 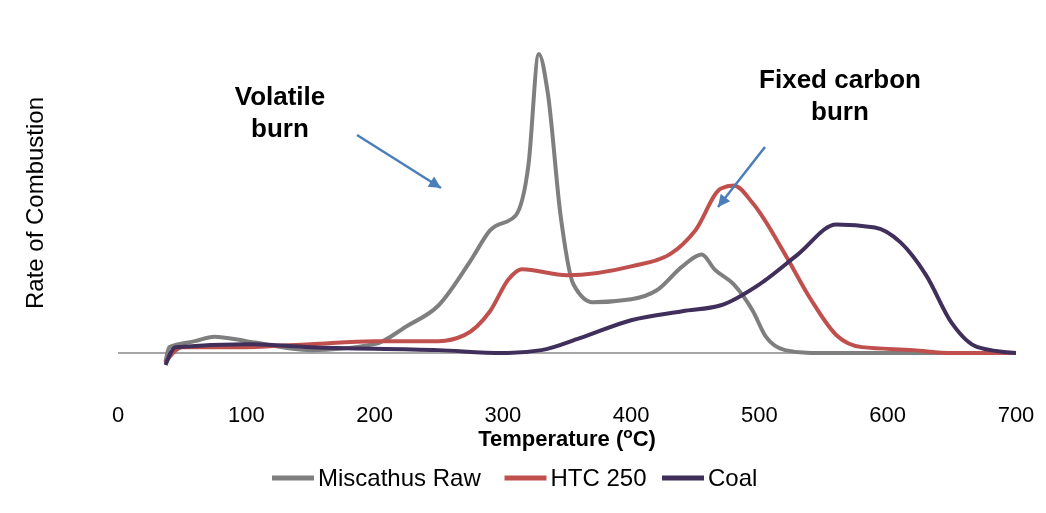 What do you see at coordinates (1016, 414) in the screenshot?
I see `x-tick-label: 700` at bounding box center [1016, 414].